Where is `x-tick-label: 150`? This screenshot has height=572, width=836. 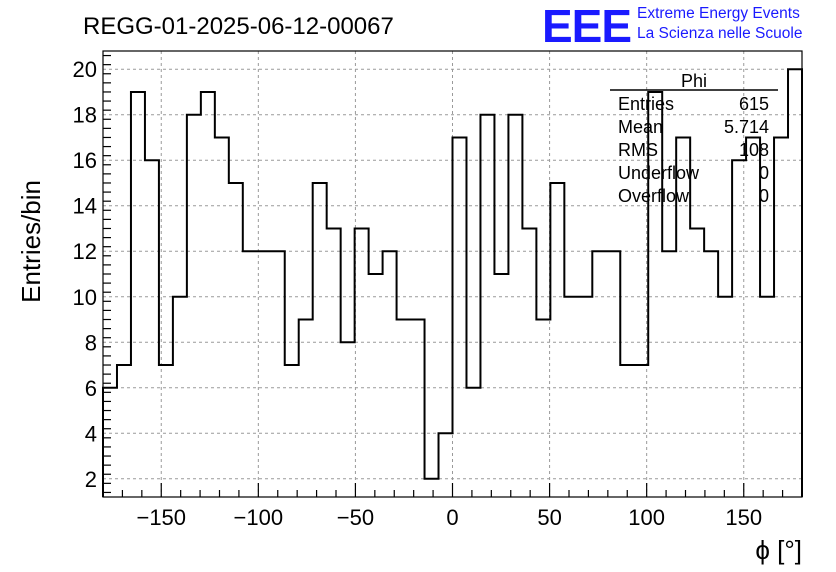
x-tick-label: 150 is located at coordinates (743, 517).